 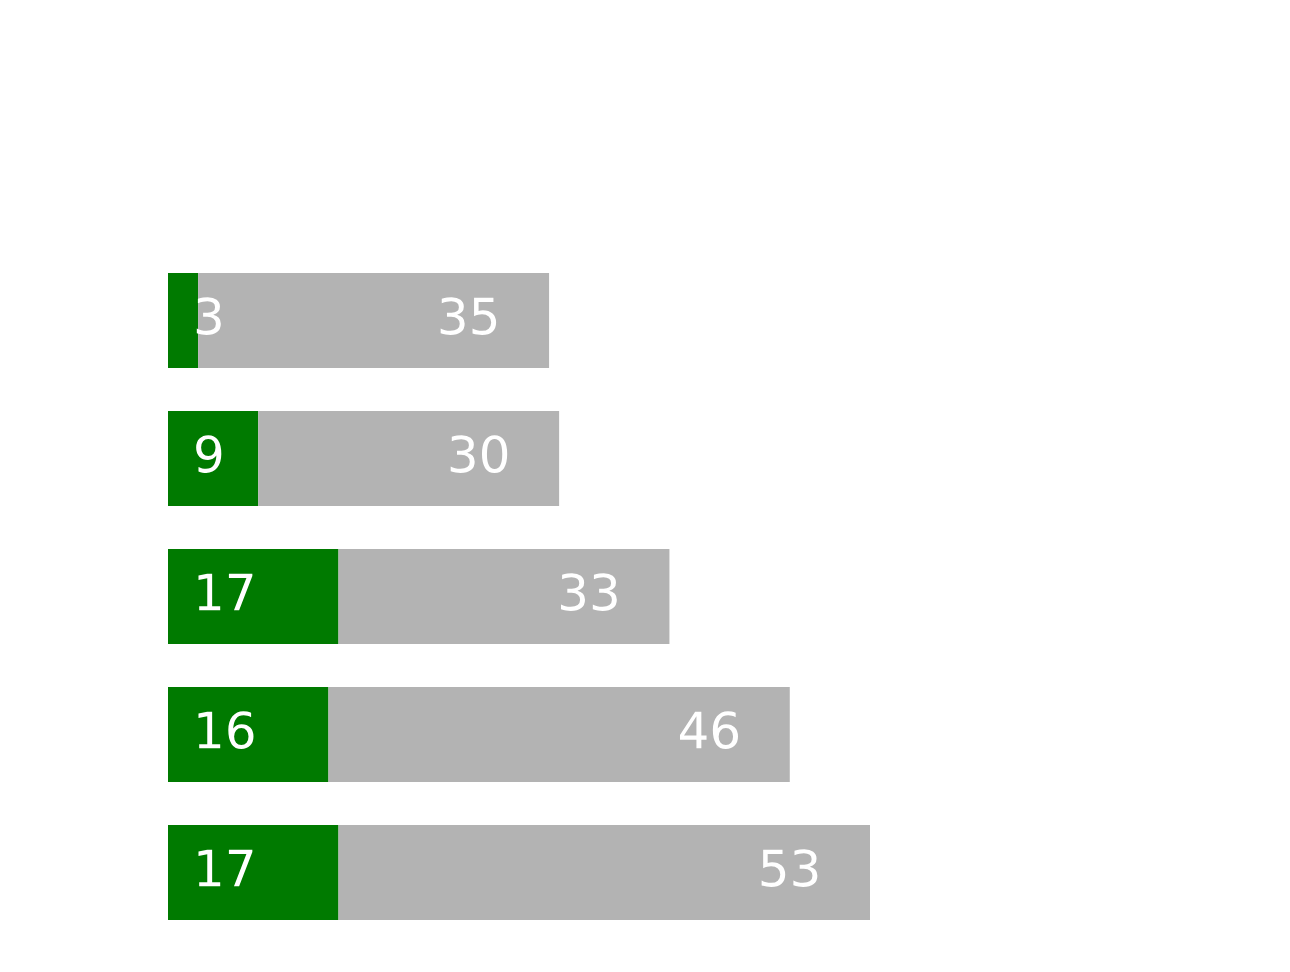 What do you see at coordinates (709, 730) in the screenshot?
I see `data-label: 46` at bounding box center [709, 730].